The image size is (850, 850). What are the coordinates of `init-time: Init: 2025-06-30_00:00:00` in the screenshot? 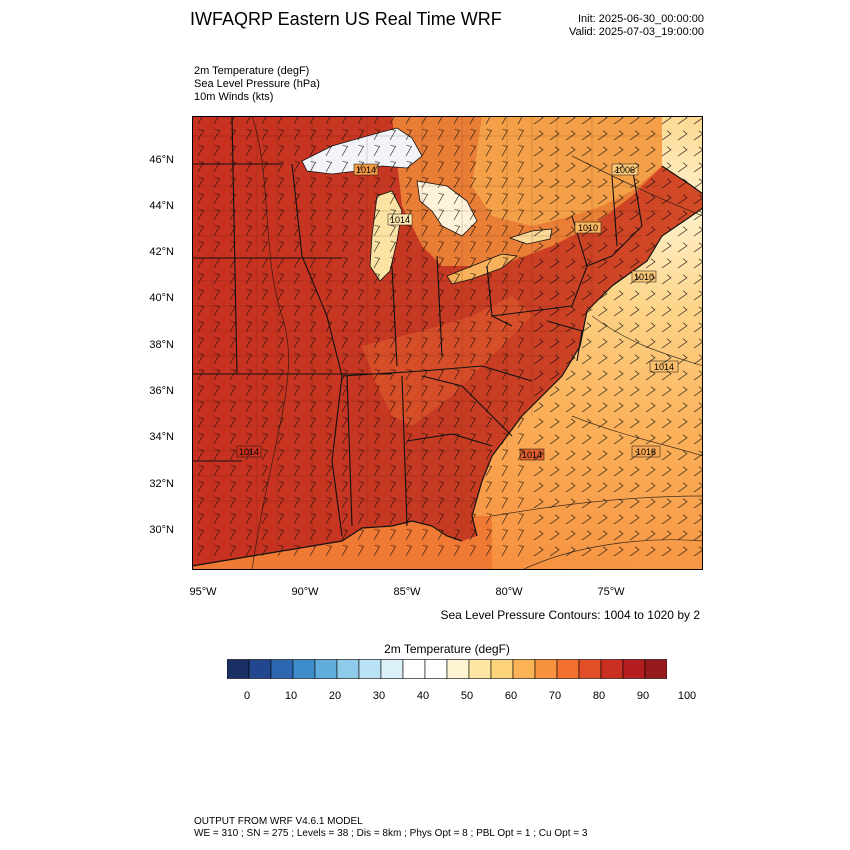 It's located at (641, 19).